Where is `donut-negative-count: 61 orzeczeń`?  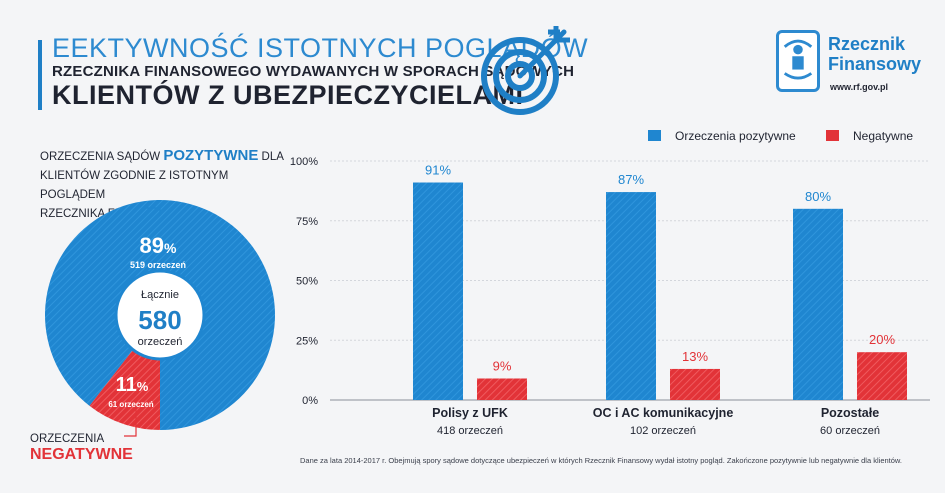 donut-negative-count: 61 orzeczeń is located at coordinates (130, 404).